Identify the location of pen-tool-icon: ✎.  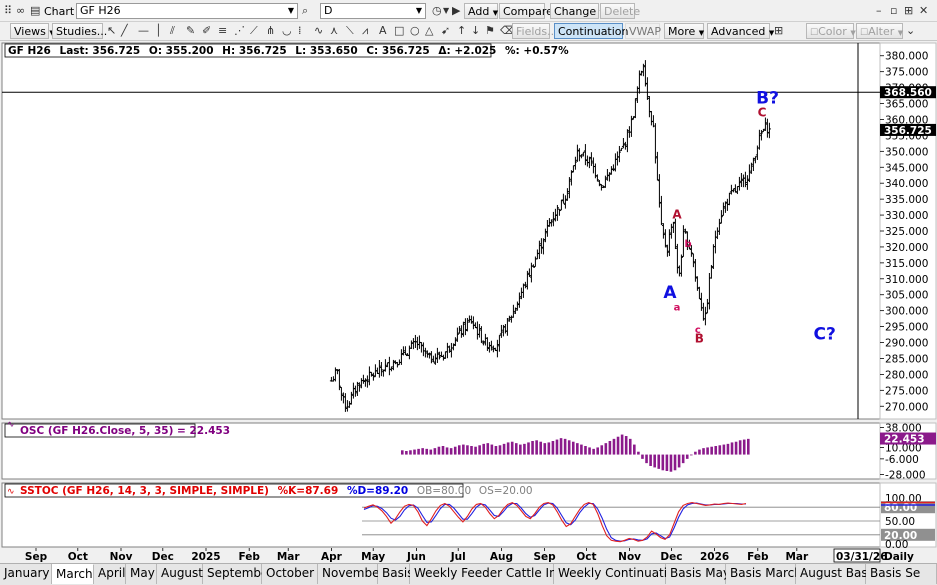
(191, 30).